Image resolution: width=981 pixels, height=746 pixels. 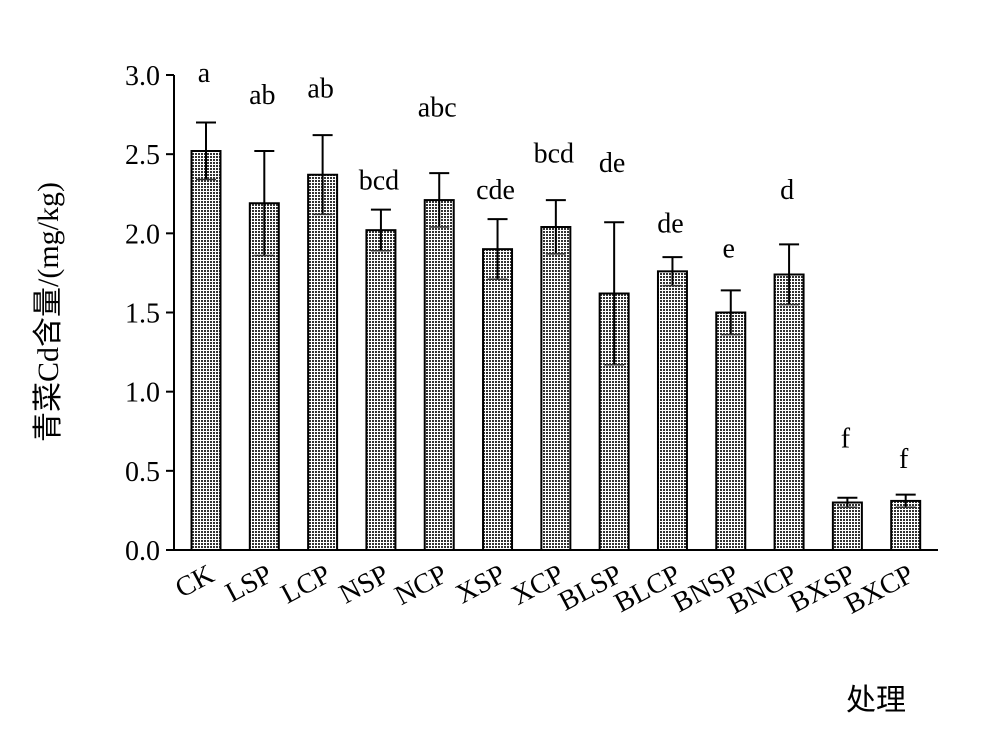 I want to click on y-tick-label: 0.5, so click(x=142, y=472).